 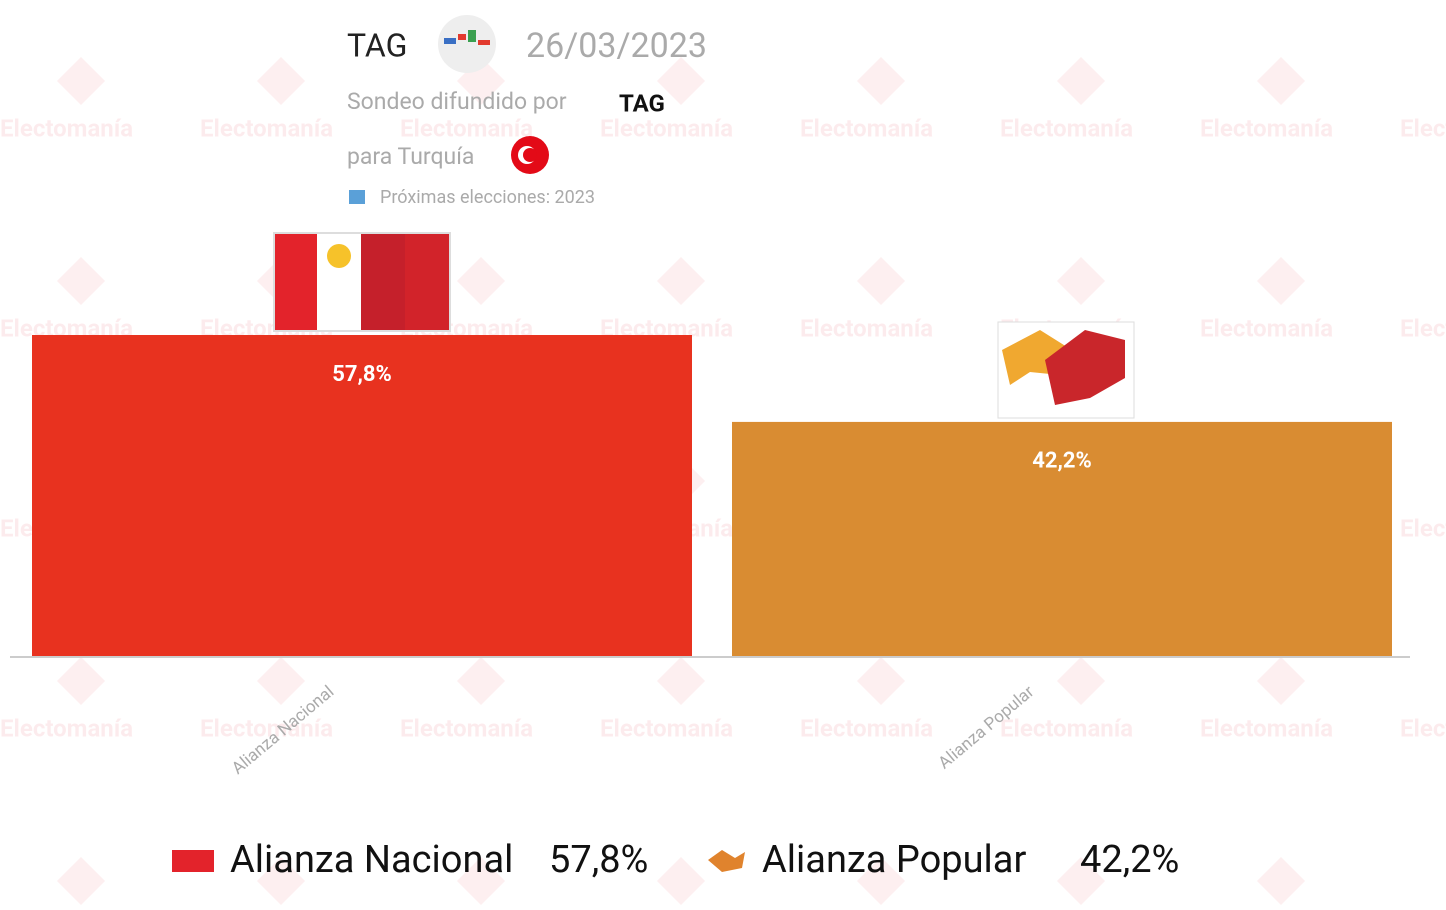 What do you see at coordinates (1066, 370) in the screenshot?
I see `popular-logo` at bounding box center [1066, 370].